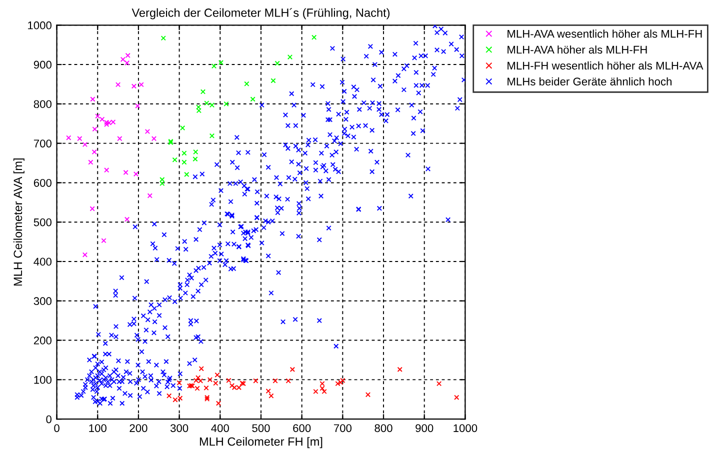 The width and height of the screenshot is (728, 457). I want to click on x-tick-label: 500, so click(261, 428).